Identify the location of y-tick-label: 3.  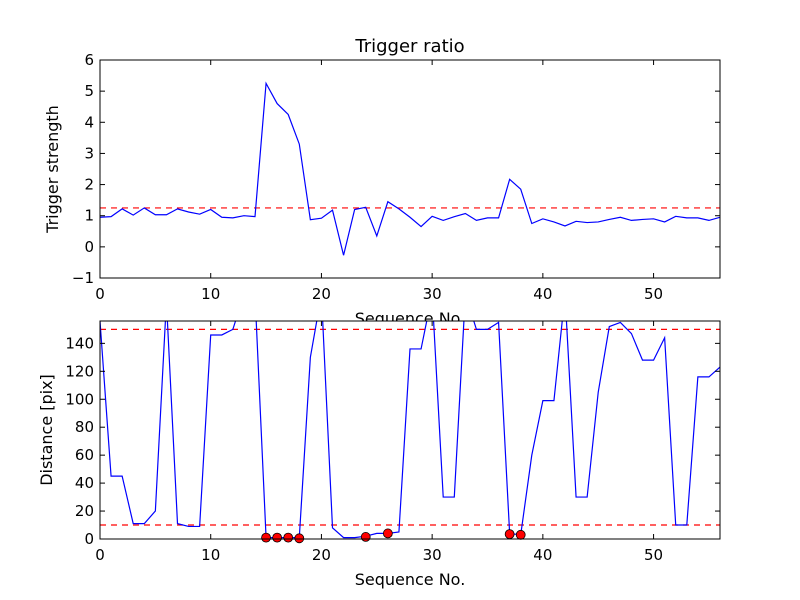
(89, 153).